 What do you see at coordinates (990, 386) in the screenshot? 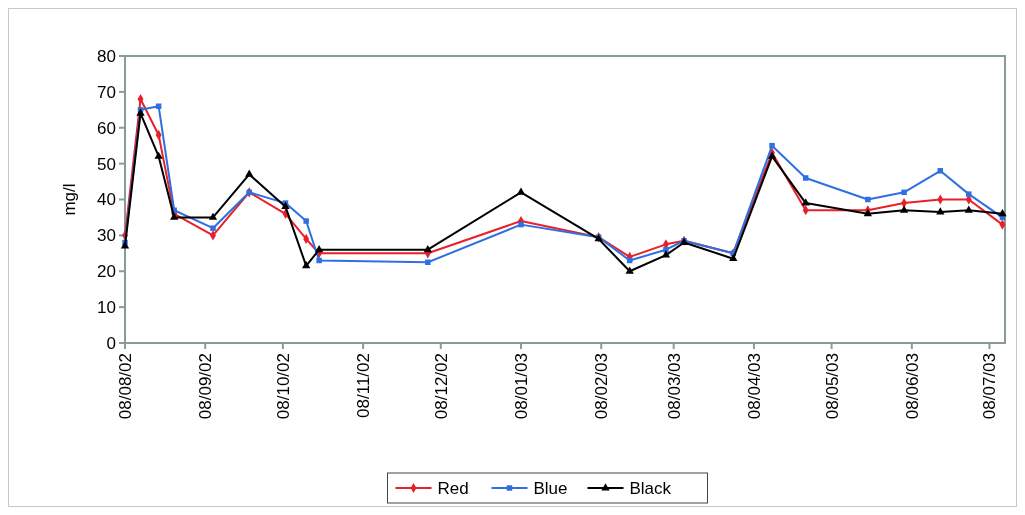
I see `x-tick-label: 08/07/03` at bounding box center [990, 386].